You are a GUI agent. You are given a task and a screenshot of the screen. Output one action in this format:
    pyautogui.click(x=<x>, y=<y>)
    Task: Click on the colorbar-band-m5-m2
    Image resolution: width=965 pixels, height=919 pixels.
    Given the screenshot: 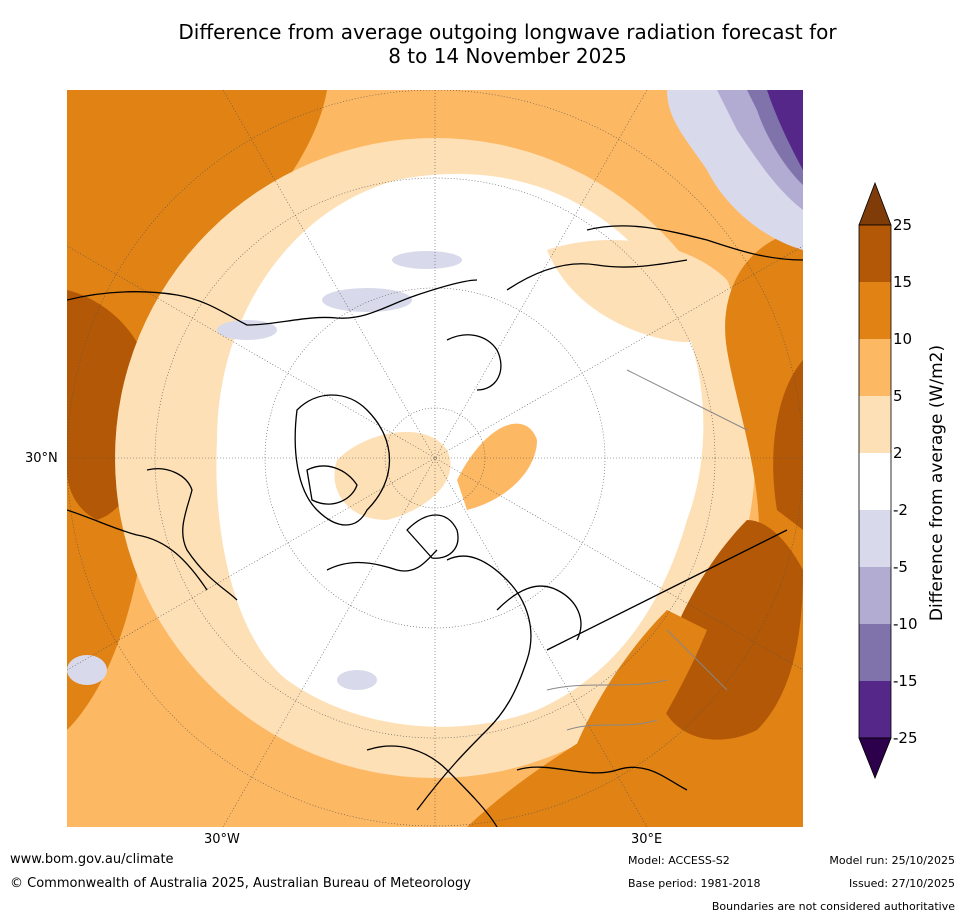 What is the action you would take?
    pyautogui.click(x=875, y=538)
    